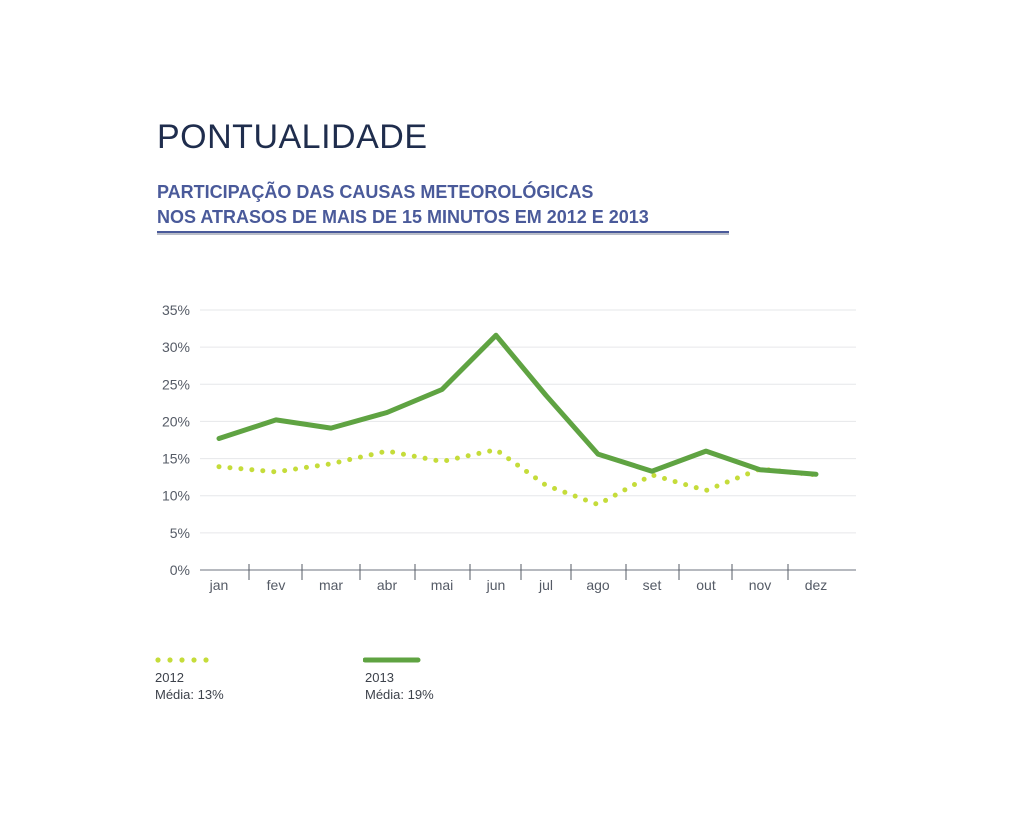  Describe the element at coordinates (276, 585) in the screenshot. I see `x-tick-label: fev` at that location.